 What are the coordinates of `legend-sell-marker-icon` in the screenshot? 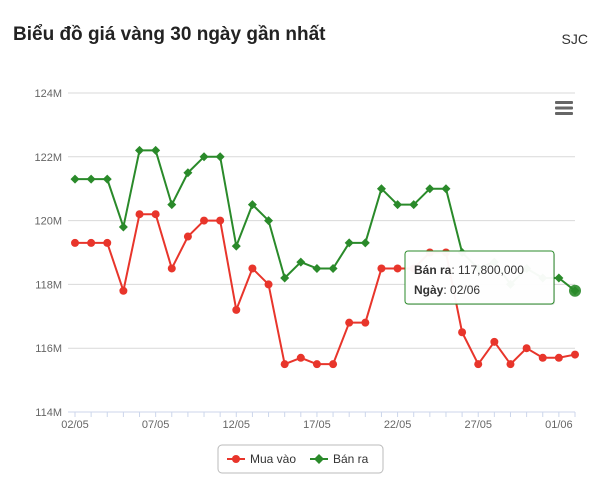 It's located at (319, 459).